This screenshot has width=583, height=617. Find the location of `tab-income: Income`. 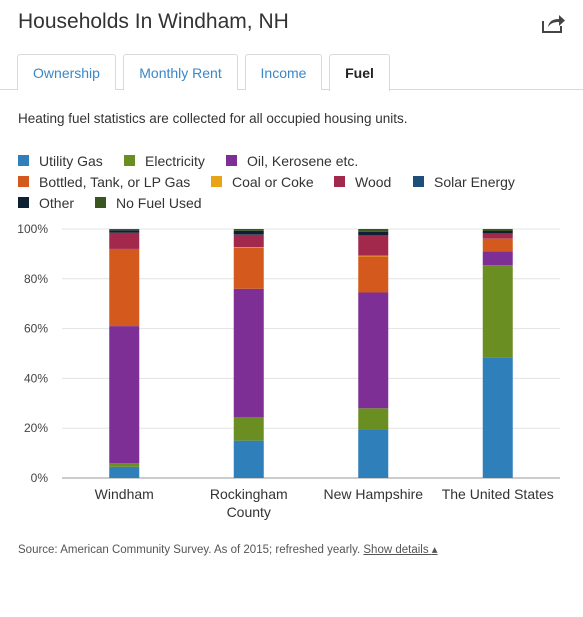

tab-income: Income is located at coordinates (283, 72).